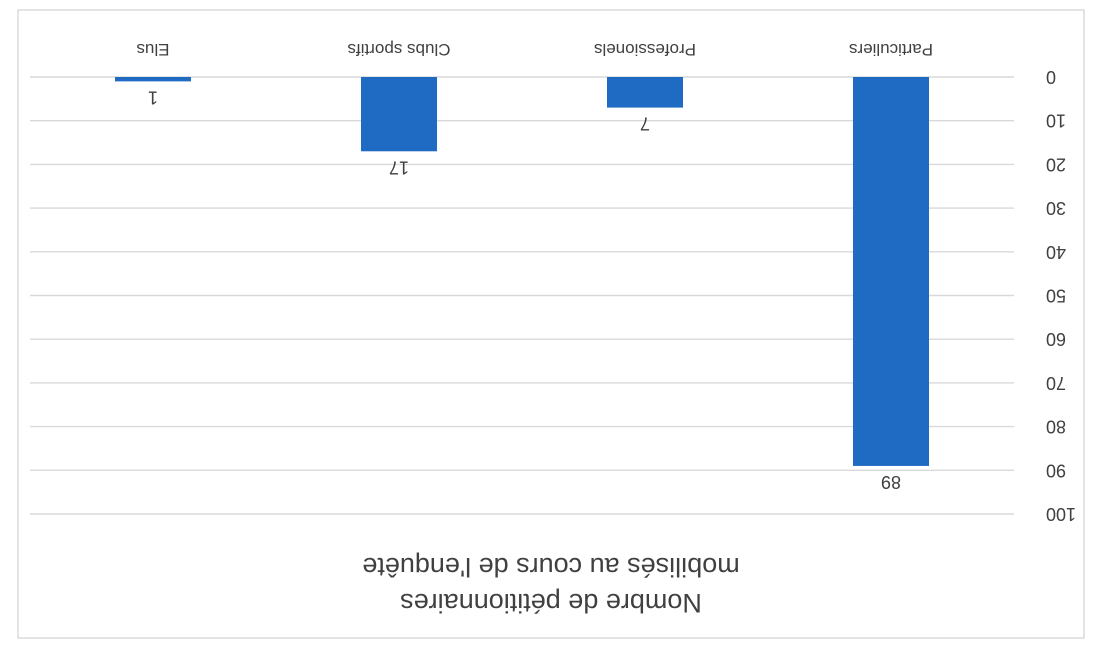 The height and width of the screenshot is (650, 1102). Describe the element at coordinates (1061, 514) in the screenshot. I see `y-tick-label: 100` at that location.